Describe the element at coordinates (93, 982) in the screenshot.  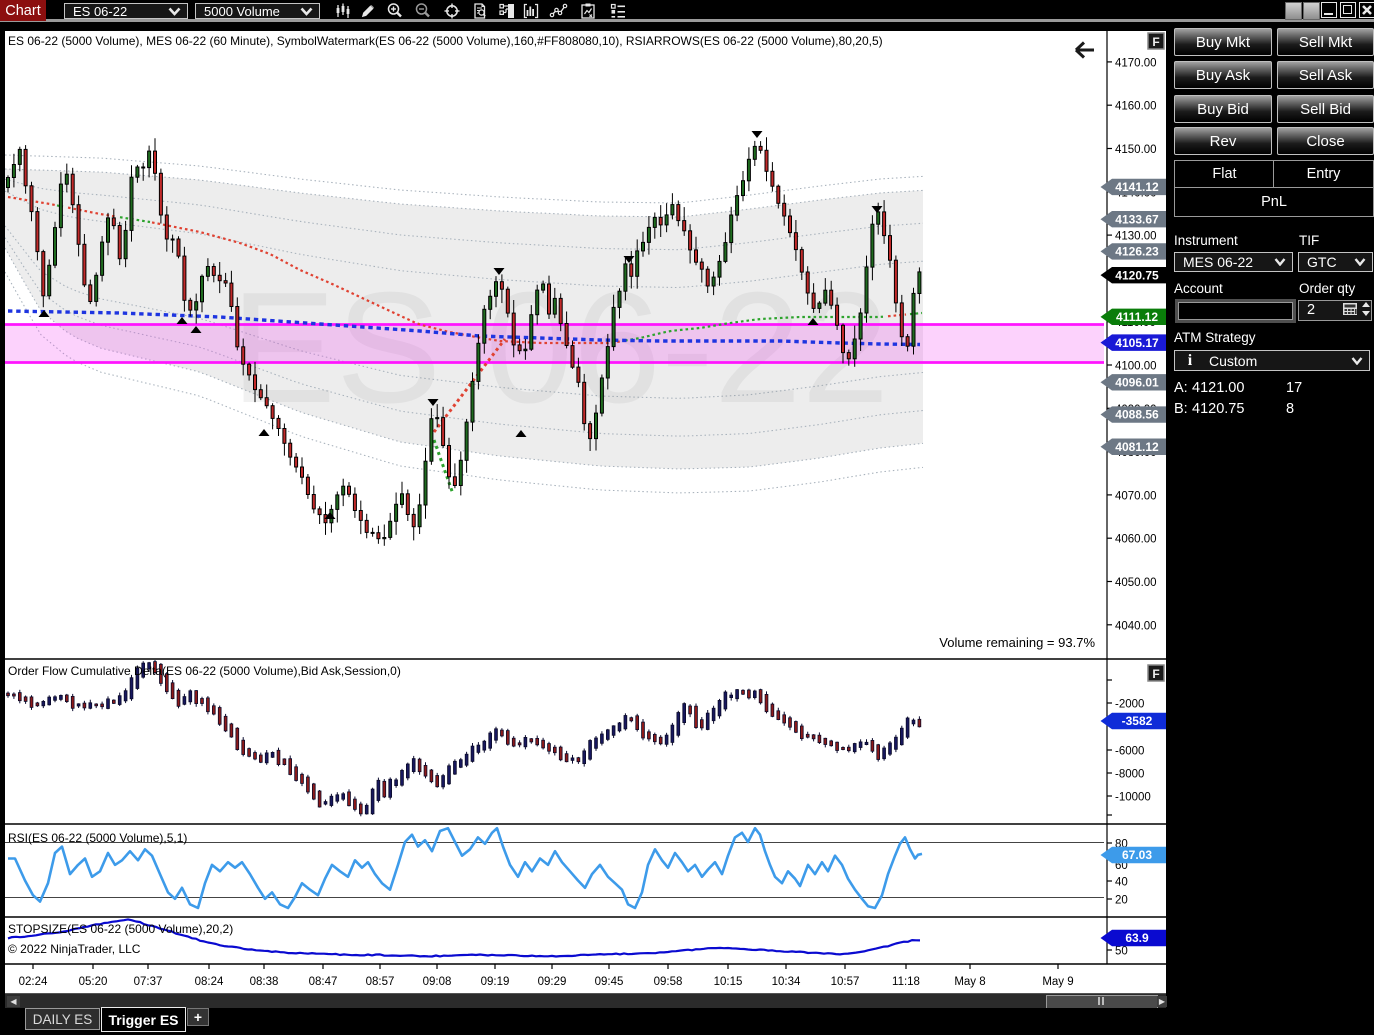
I see `svg-text: 05:20` at that location.